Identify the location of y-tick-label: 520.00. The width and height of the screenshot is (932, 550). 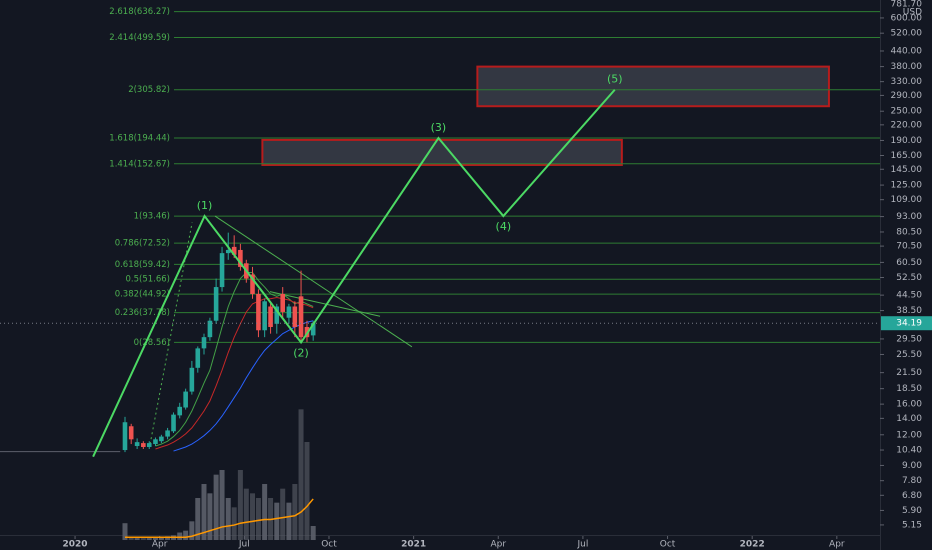
(907, 34).